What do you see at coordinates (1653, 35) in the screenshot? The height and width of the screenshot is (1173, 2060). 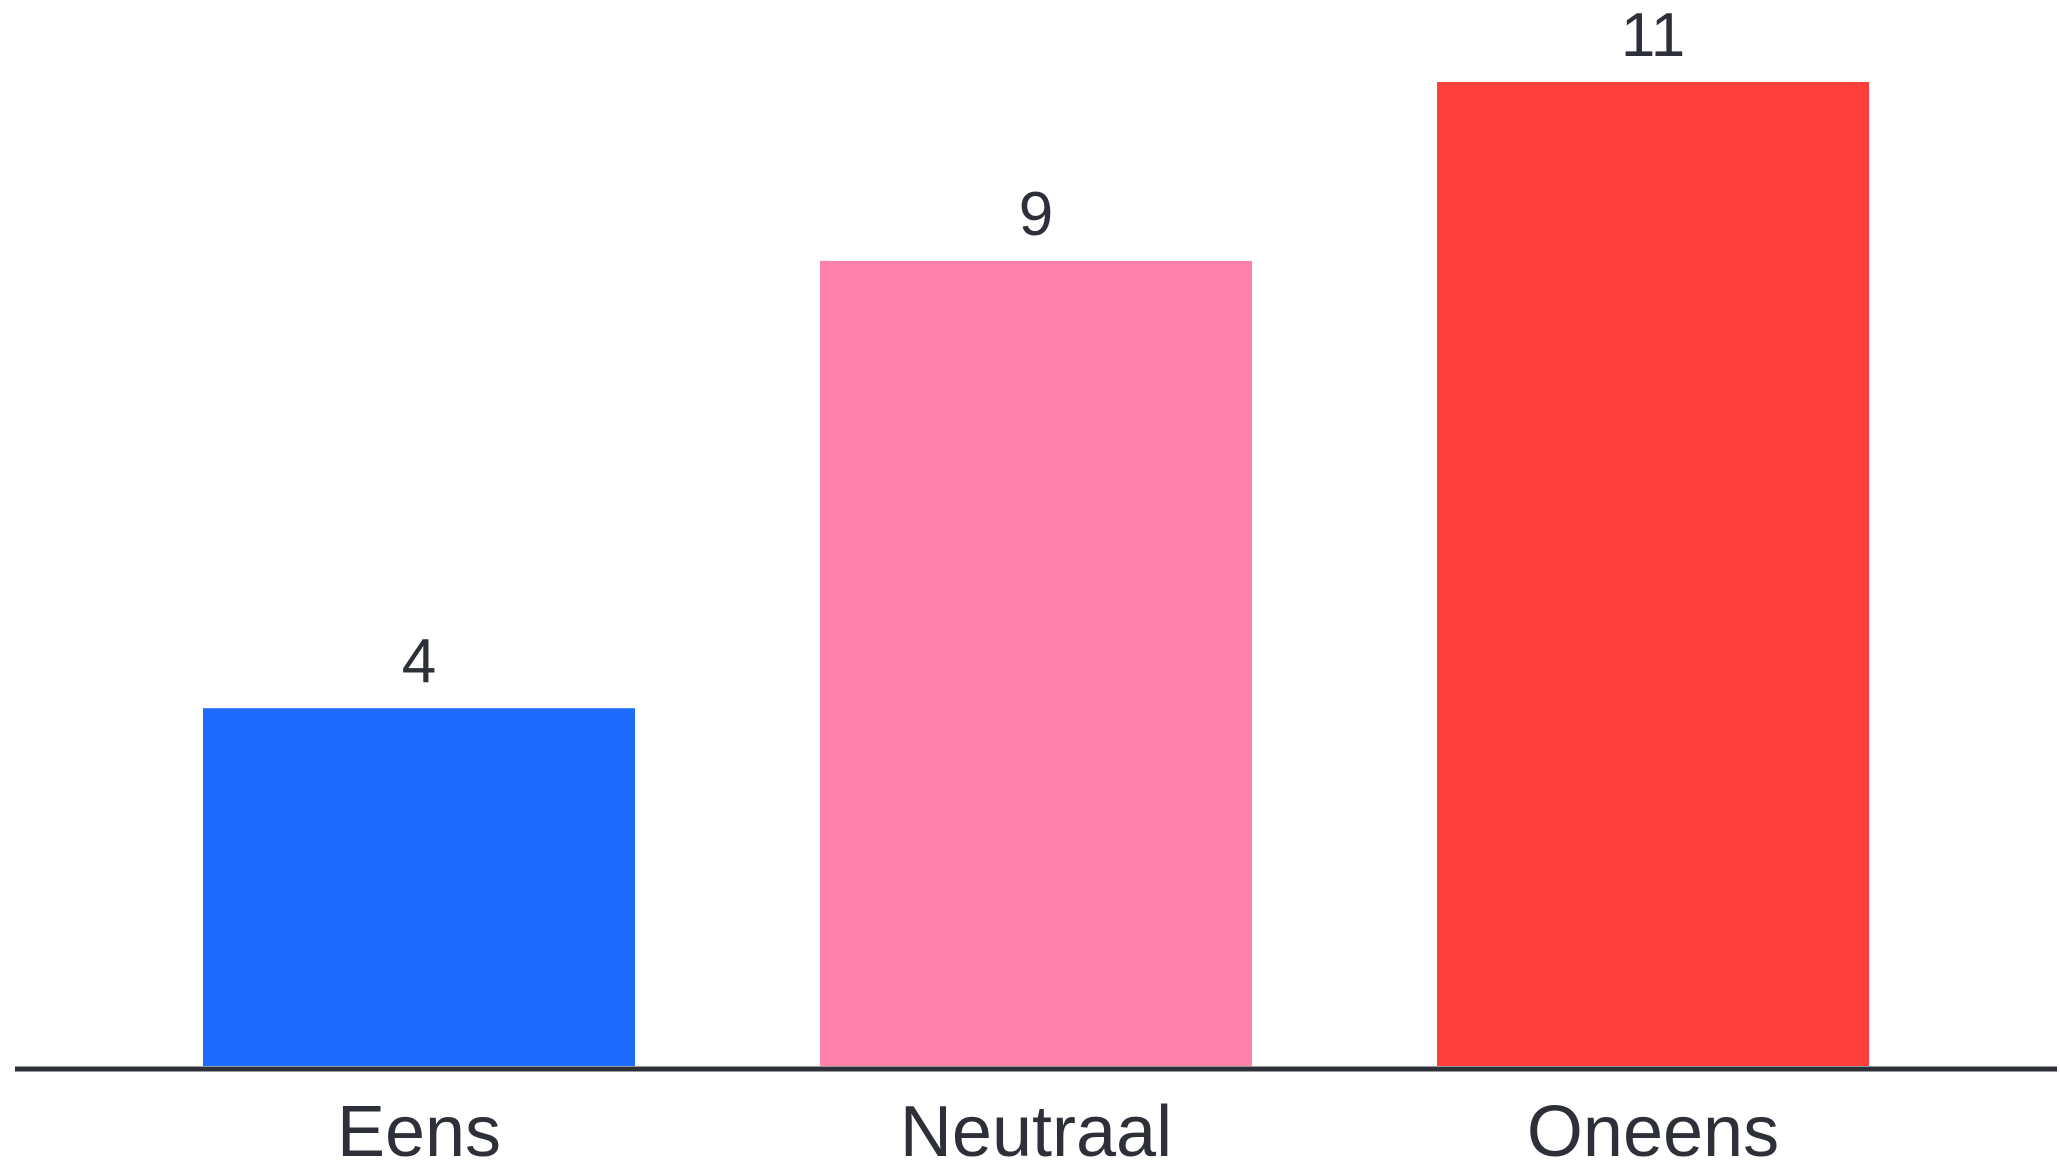 I see `data-label-oneens: 11` at bounding box center [1653, 35].